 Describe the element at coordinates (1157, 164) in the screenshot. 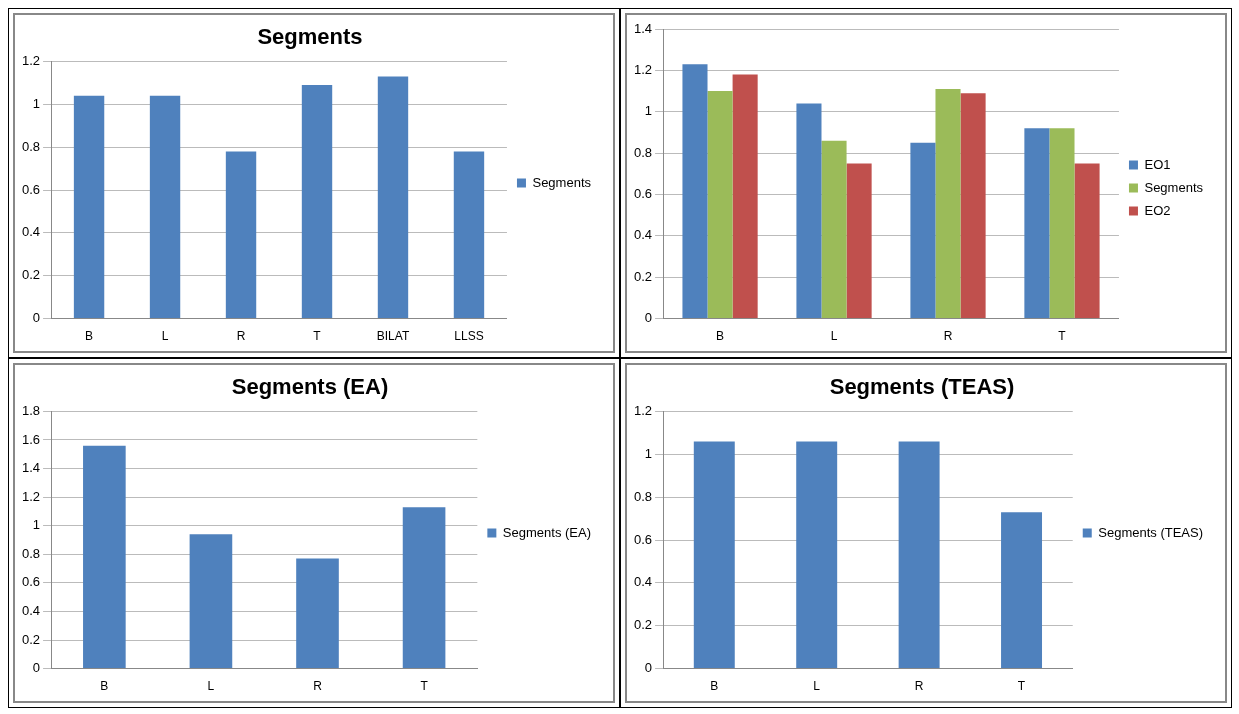

I see `legend-label: EO1` at that location.